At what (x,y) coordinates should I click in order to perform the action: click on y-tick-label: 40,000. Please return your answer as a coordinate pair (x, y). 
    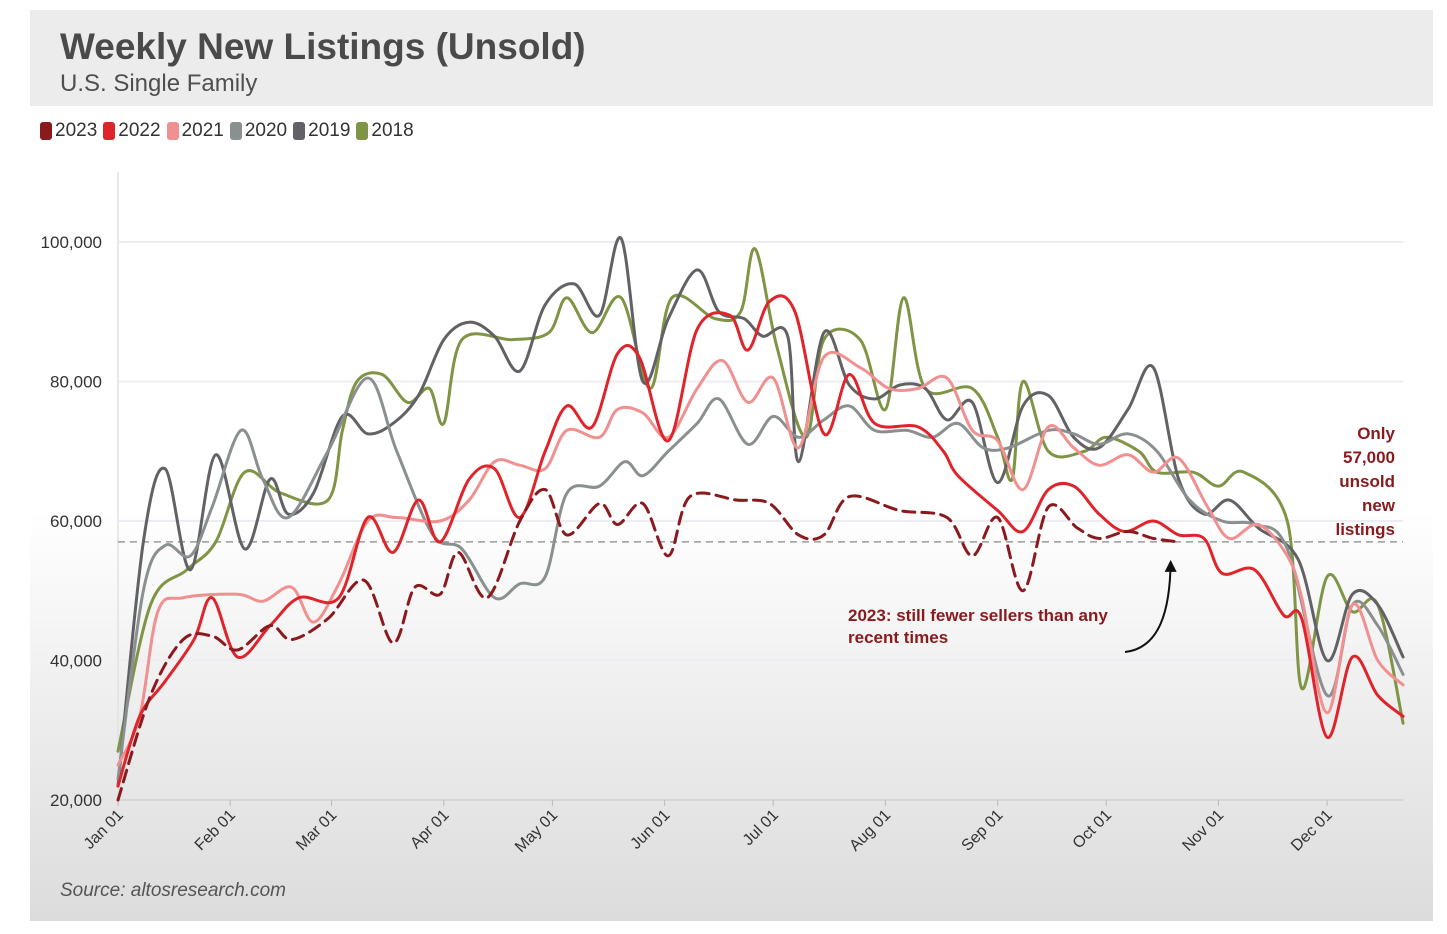
    Looking at the image, I should click on (76, 661).